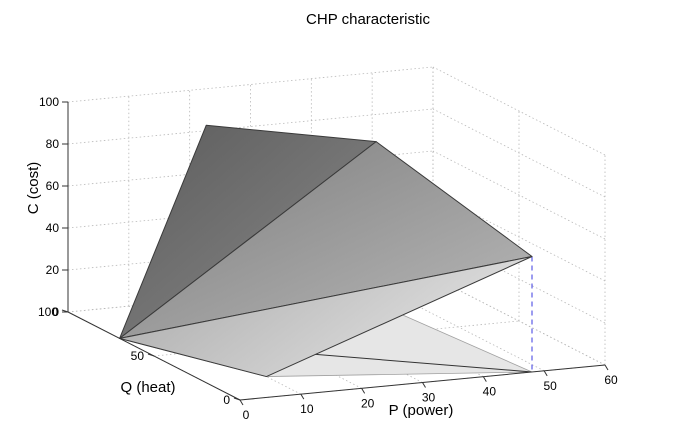 The height and width of the screenshot is (423, 676). What do you see at coordinates (611, 380) in the screenshot?
I see `x-tick-label: 60` at bounding box center [611, 380].